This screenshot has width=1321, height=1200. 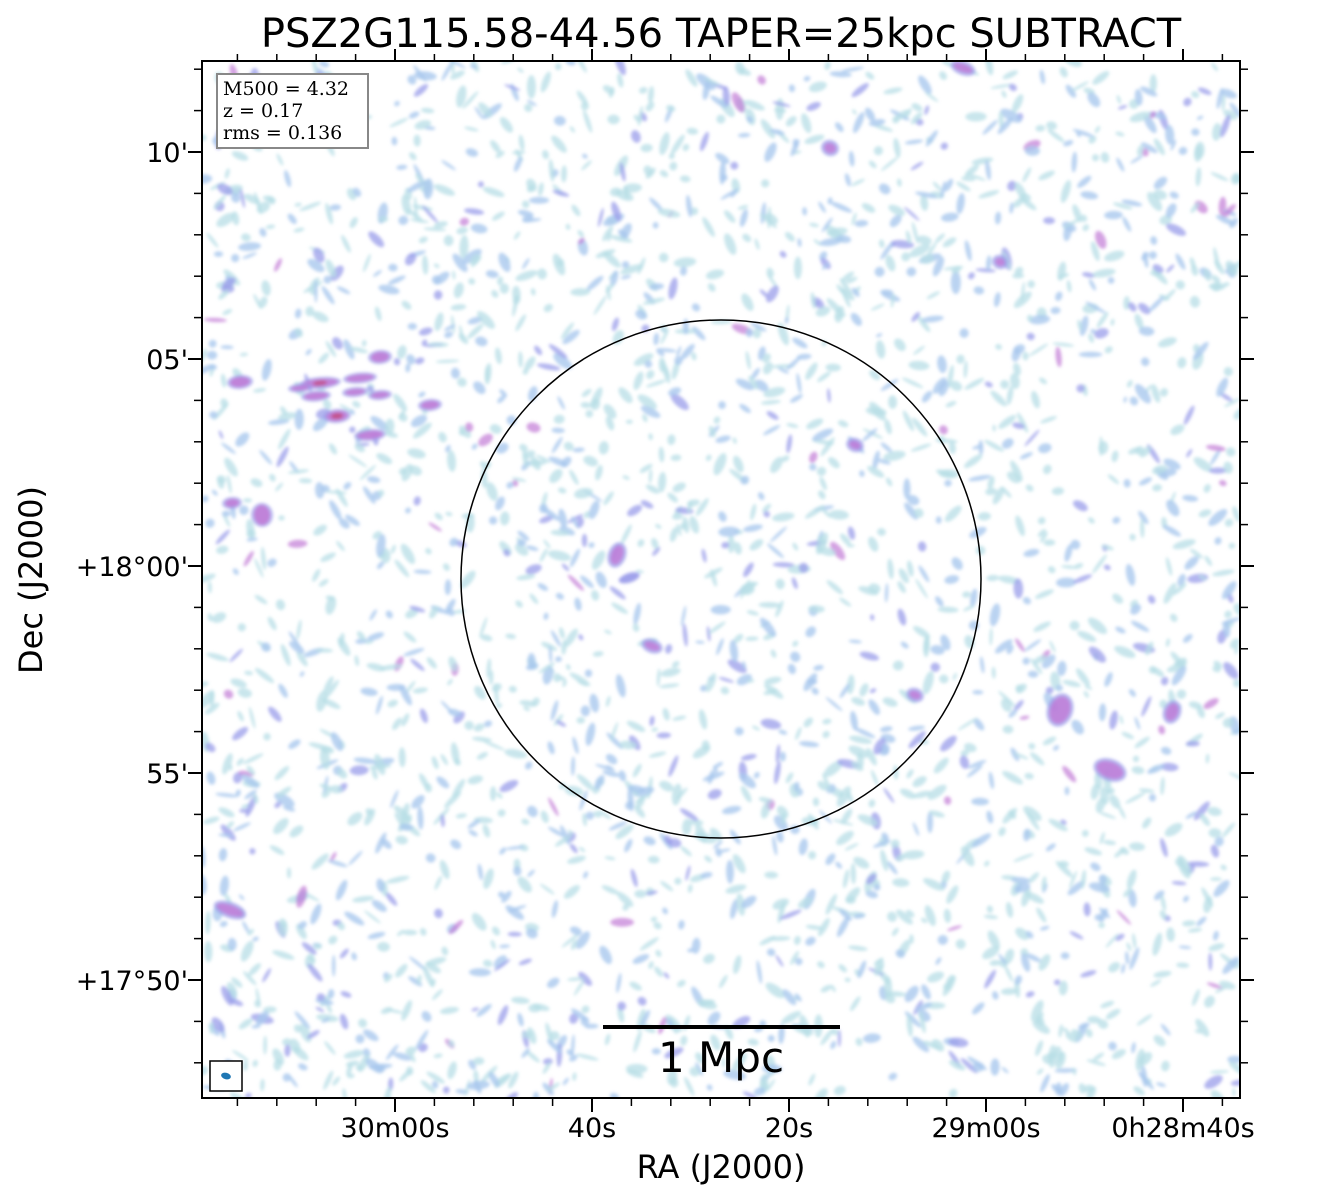 What do you see at coordinates (263, 111) in the screenshot?
I see `info-redshift: z = 0.17` at bounding box center [263, 111].